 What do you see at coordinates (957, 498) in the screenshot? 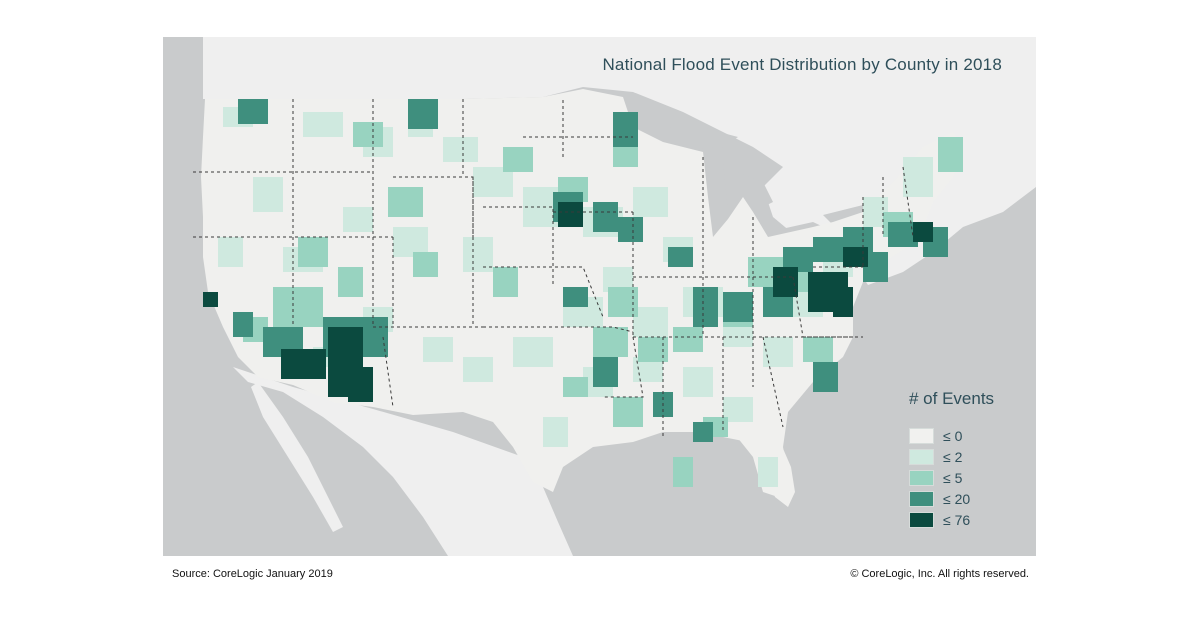
I see `legend-label: ≤ 20` at bounding box center [957, 498].